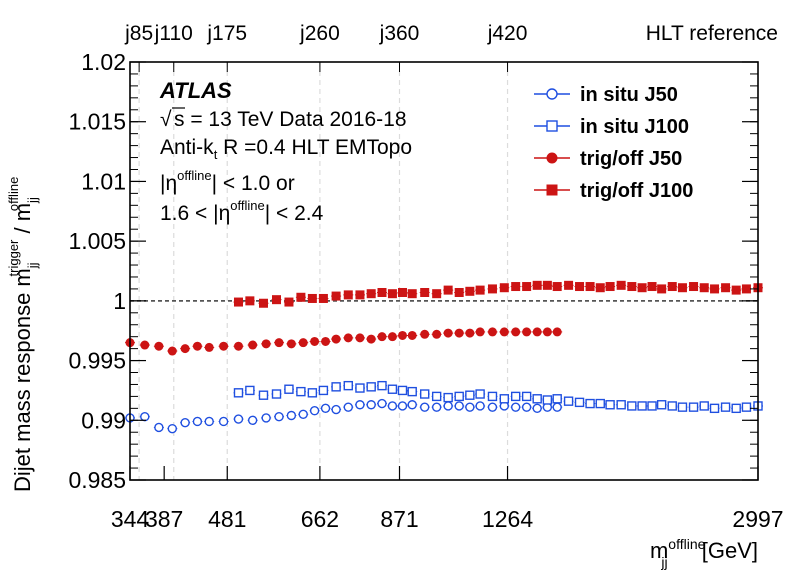 This screenshot has height=572, width=797. Describe the element at coordinates (507, 33) in the screenshot. I see `top-axis-trigger-label: j420` at that location.